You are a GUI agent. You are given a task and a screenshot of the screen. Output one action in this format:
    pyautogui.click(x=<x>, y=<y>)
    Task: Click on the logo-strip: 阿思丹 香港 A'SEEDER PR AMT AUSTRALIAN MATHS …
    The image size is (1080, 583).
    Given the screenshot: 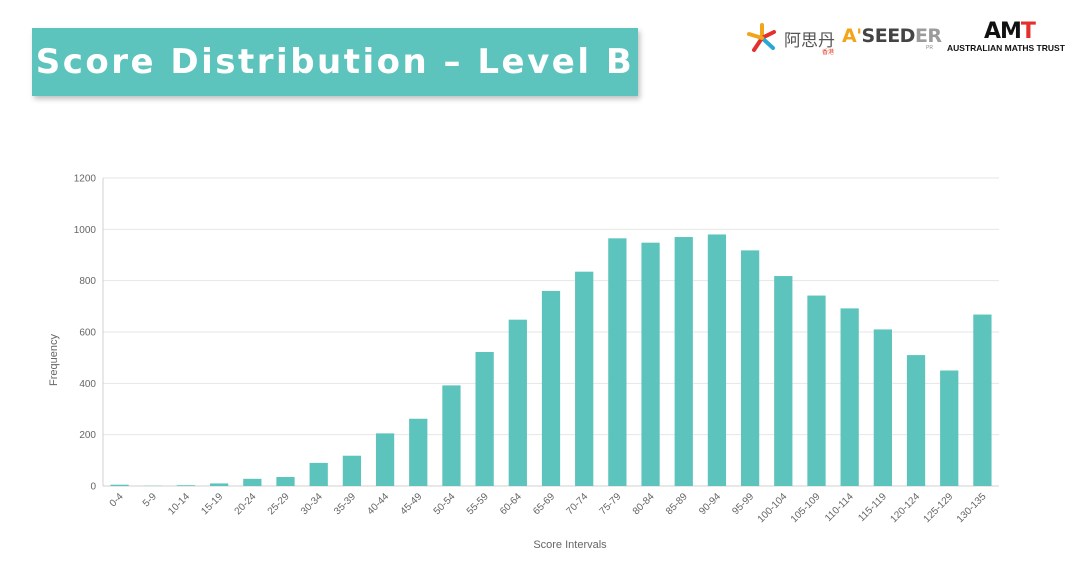 What is the action you would take?
    pyautogui.click(x=910, y=39)
    